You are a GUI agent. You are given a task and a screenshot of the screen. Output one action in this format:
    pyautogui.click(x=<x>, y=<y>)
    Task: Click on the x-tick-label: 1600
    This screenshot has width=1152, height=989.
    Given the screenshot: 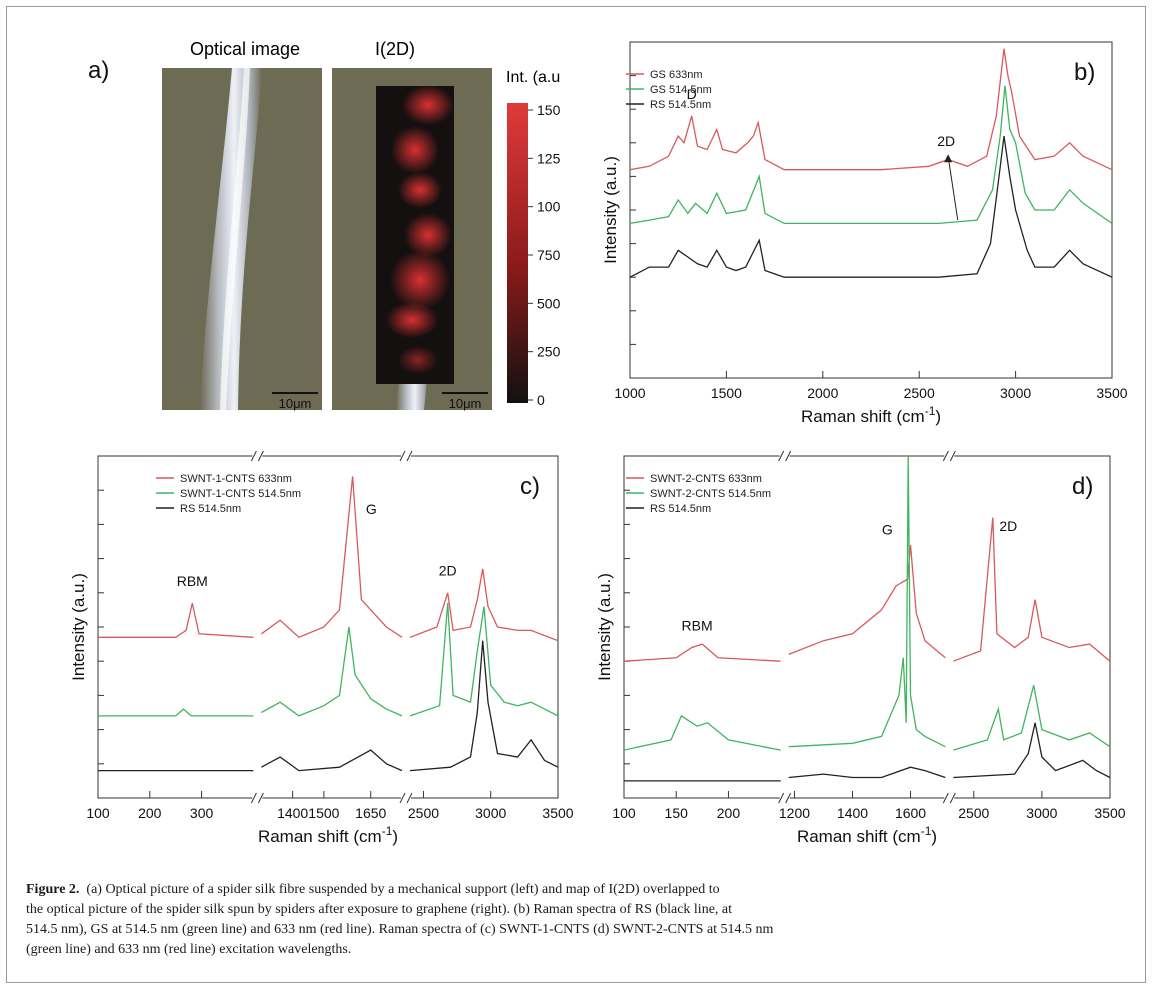 What is the action you would take?
    pyautogui.click(x=910, y=813)
    